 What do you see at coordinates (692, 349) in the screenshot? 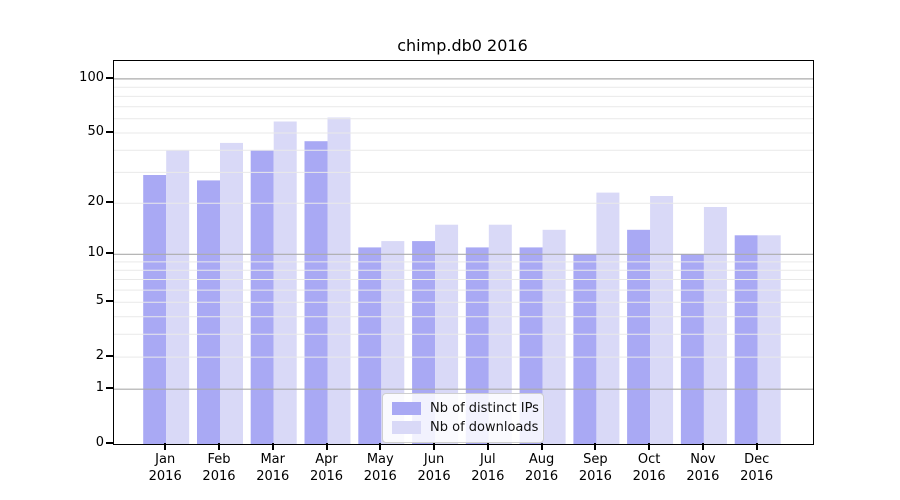
I see `bar-ips-nov` at bounding box center [692, 349].